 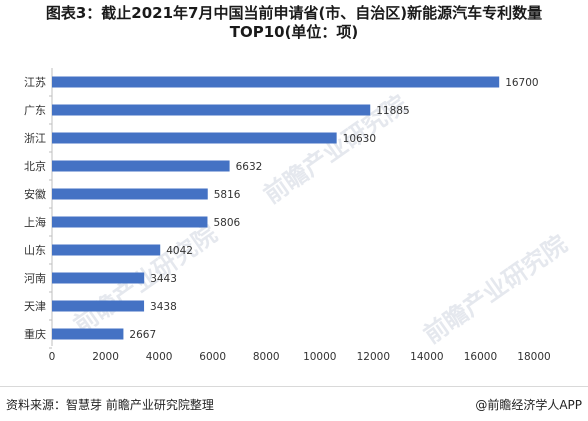 What do you see at coordinates (110, 405) in the screenshot?
I see `footer-source: 资料来源：智慧芽 前瞻产业研究院整理` at bounding box center [110, 405].